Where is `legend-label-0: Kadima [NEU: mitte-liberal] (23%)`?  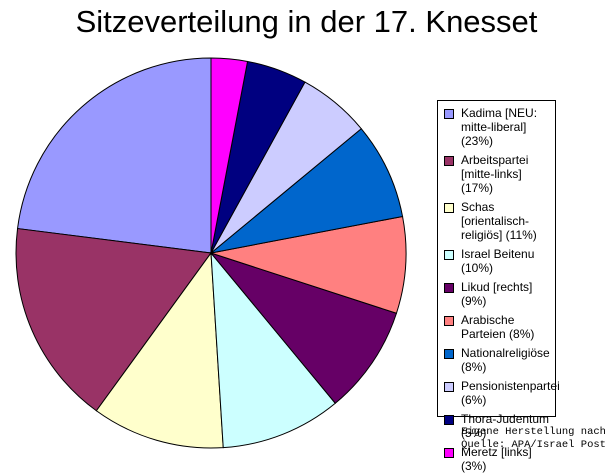 legend-label-0: Kadima [NEU: mitte-liberal] (23%) is located at coordinates (499, 127).